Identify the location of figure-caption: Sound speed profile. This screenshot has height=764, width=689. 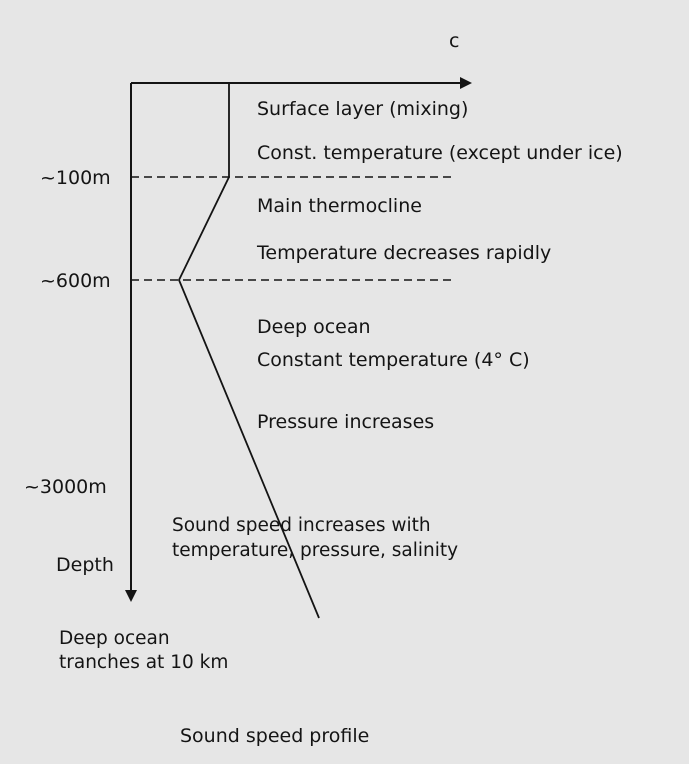
(275, 736).